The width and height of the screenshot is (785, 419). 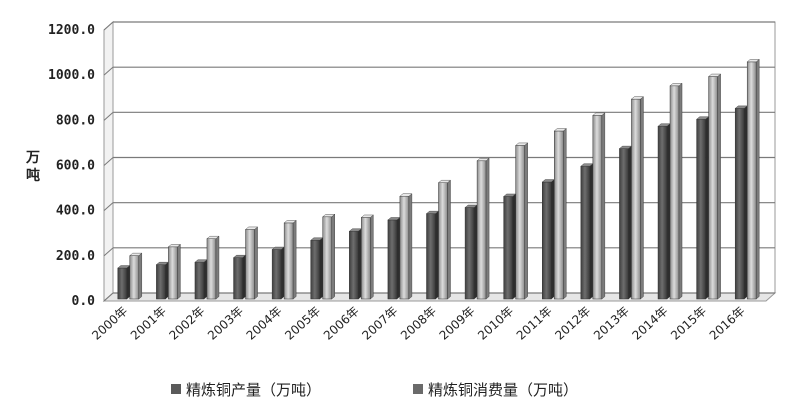 What do you see at coordinates (341, 323) in the screenshot?
I see `x-tick-label: 2006年` at bounding box center [341, 323].